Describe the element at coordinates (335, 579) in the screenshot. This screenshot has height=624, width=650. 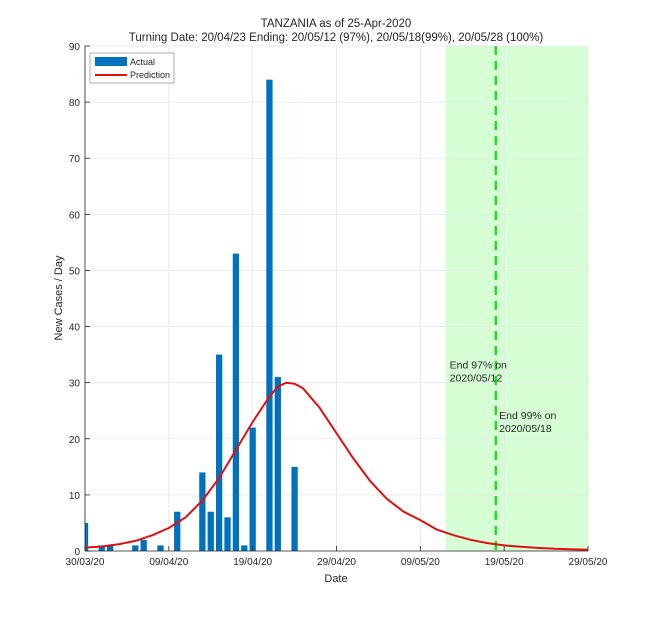
I see `x-axis-label: Date` at that location.